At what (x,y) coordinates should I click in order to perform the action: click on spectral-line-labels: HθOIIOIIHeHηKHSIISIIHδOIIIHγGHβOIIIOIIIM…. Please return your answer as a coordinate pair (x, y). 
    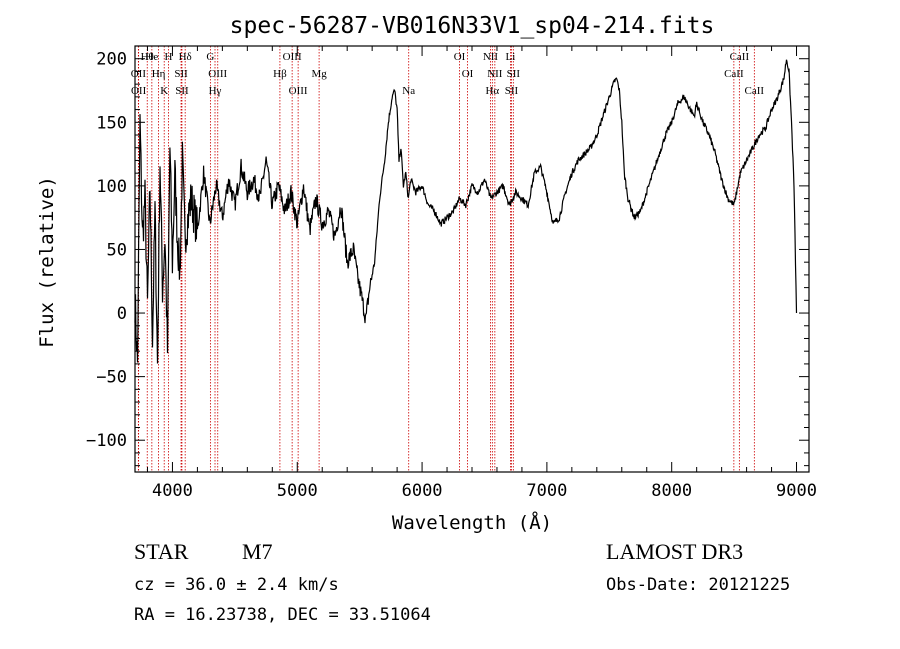
    Looking at the image, I should click on (448, 74).